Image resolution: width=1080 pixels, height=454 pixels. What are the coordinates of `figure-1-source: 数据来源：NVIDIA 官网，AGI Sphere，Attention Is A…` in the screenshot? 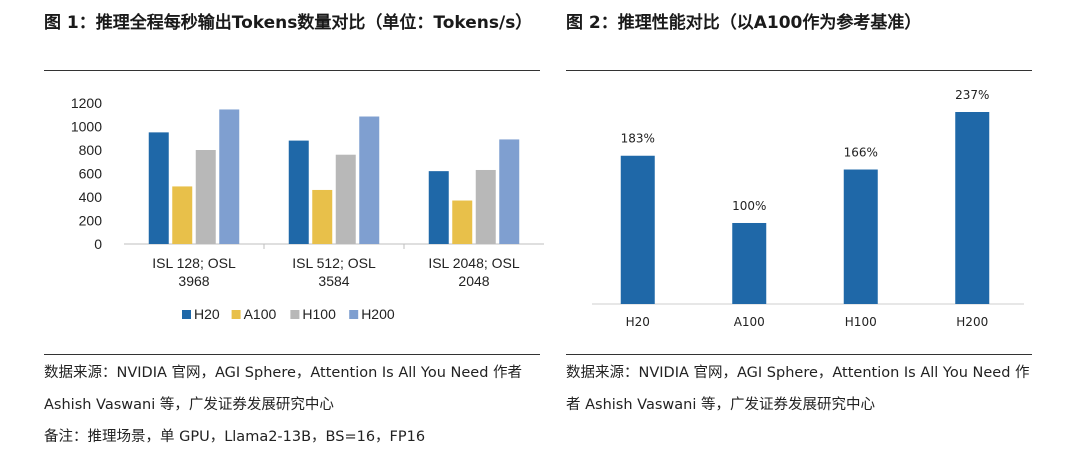 It's located at (283, 389).